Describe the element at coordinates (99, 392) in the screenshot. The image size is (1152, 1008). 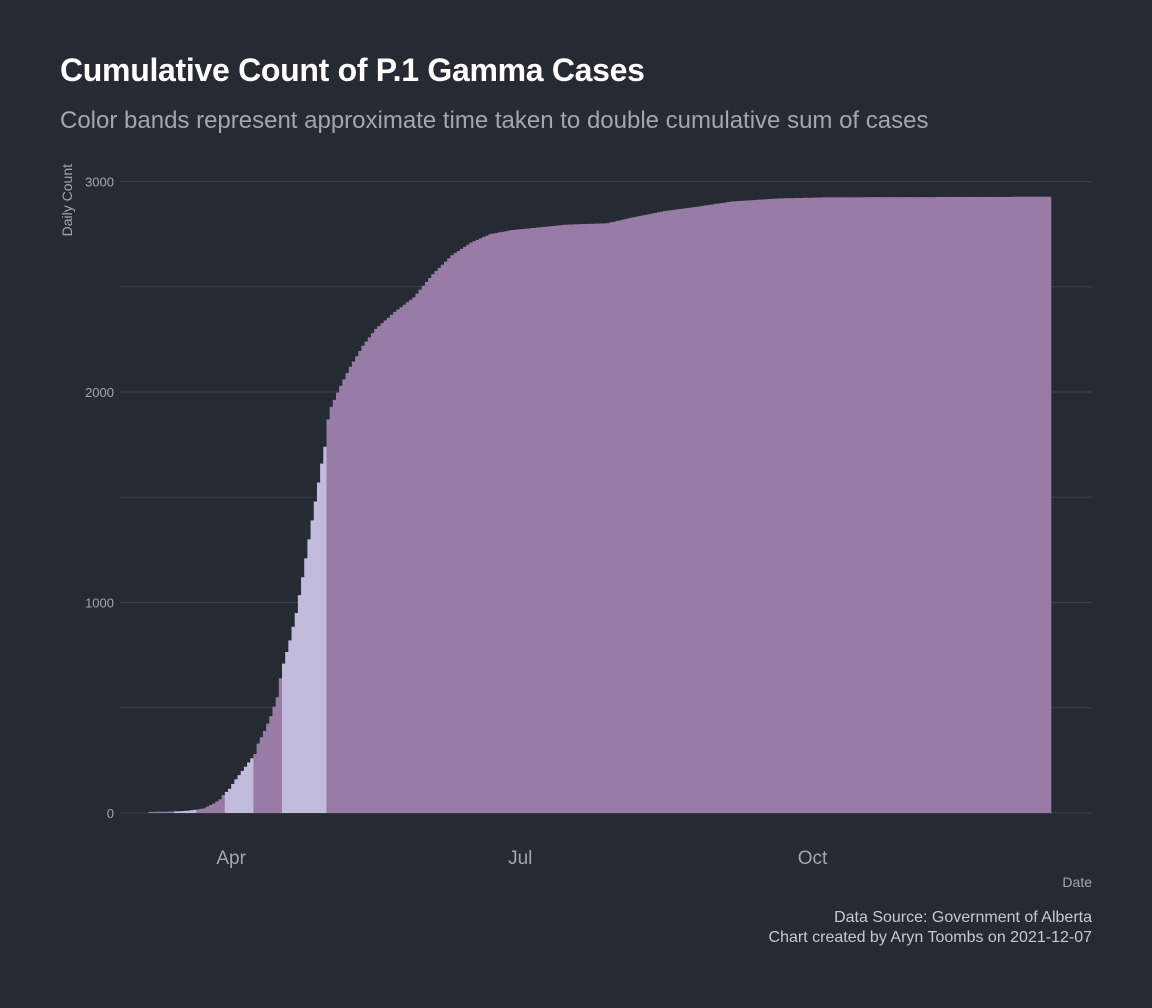
I see `y-tick-label: 2000` at that location.